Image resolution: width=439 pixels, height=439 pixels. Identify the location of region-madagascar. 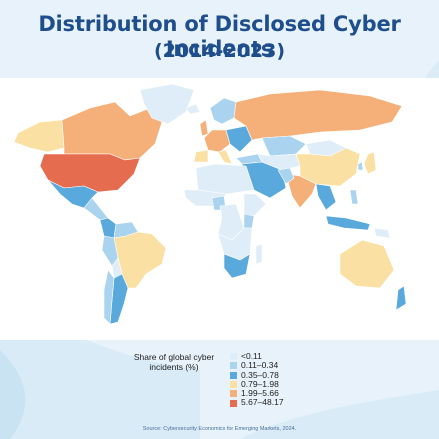
(259, 254).